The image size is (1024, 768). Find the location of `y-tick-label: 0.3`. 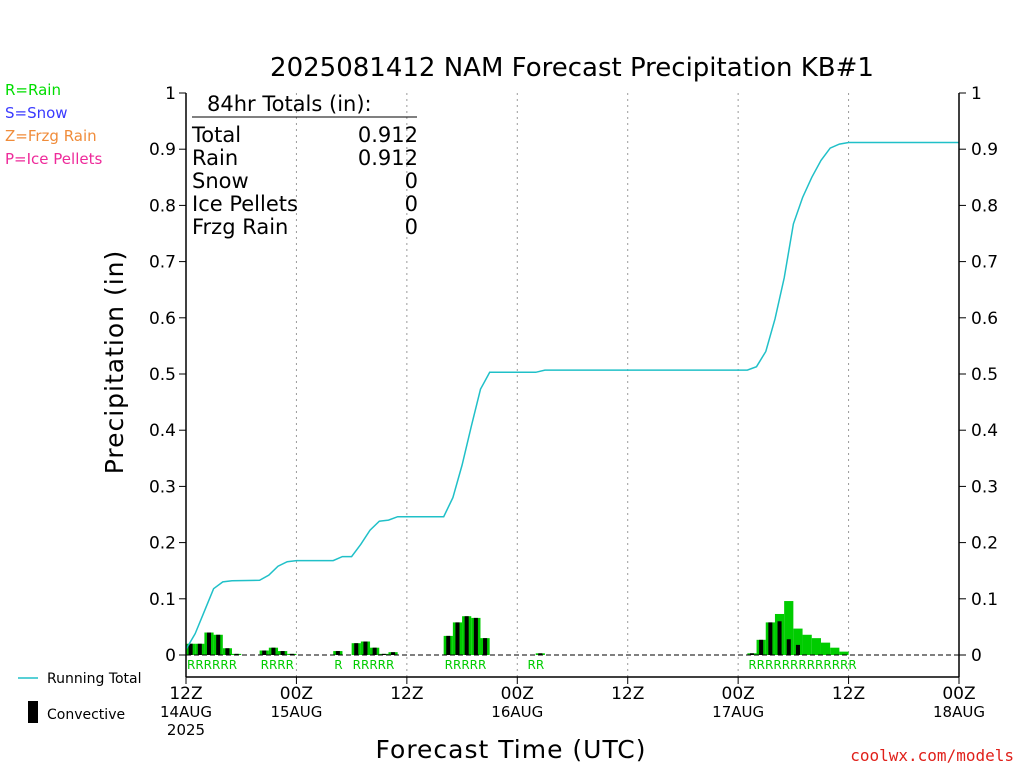

y-tick-label: 0.3 is located at coordinates (162, 487).